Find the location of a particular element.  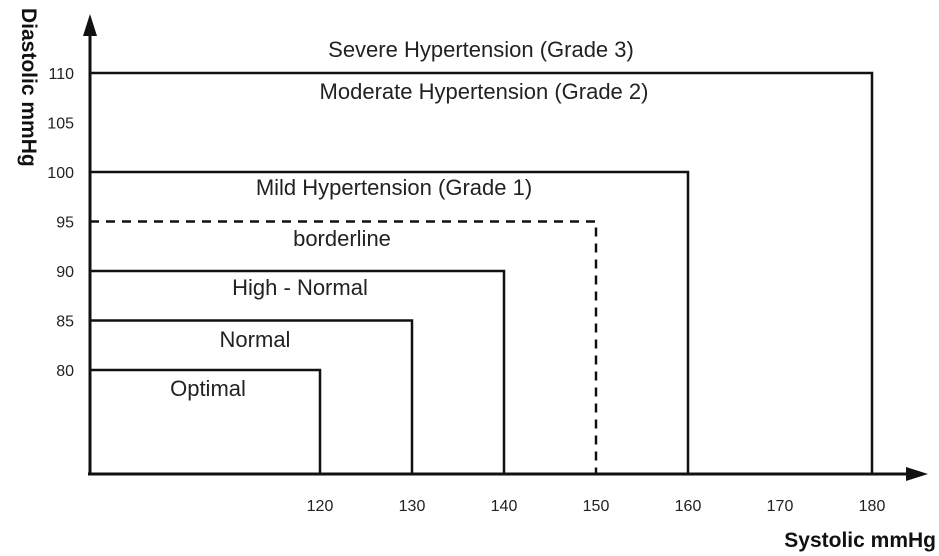

y-axis-title: Diastolic mmHg is located at coordinates (28, 87).